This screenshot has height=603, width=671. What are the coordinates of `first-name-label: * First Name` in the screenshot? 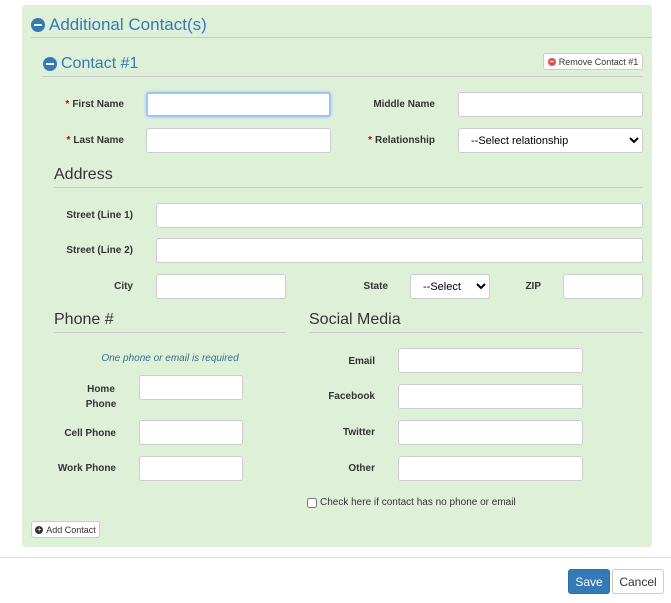 It's located at (94, 104).